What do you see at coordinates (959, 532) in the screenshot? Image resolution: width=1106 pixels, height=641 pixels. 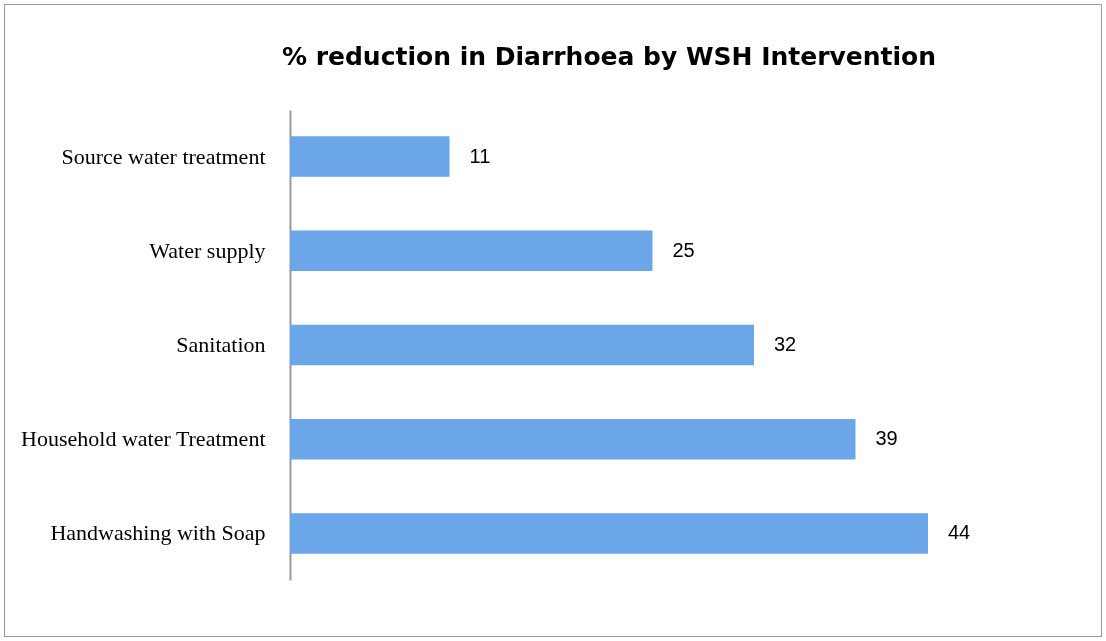 I see `data-label: 44` at bounding box center [959, 532].